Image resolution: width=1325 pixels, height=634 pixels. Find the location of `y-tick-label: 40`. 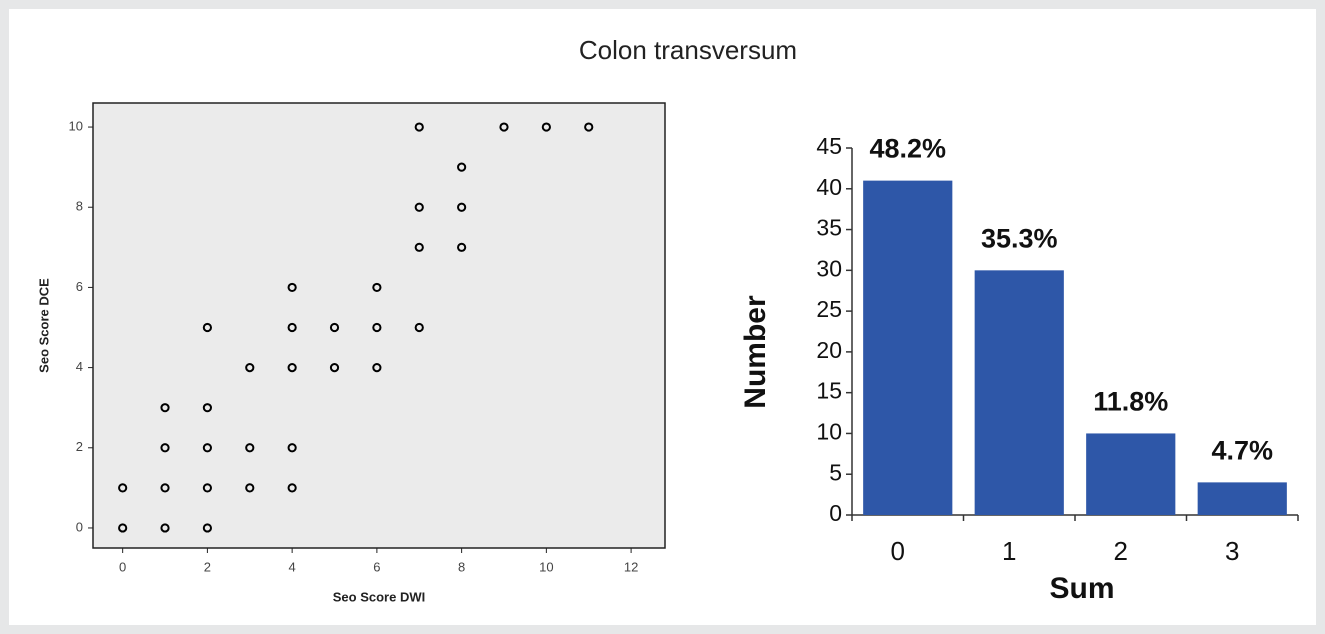

y-tick-label: 40 is located at coordinates (829, 187).